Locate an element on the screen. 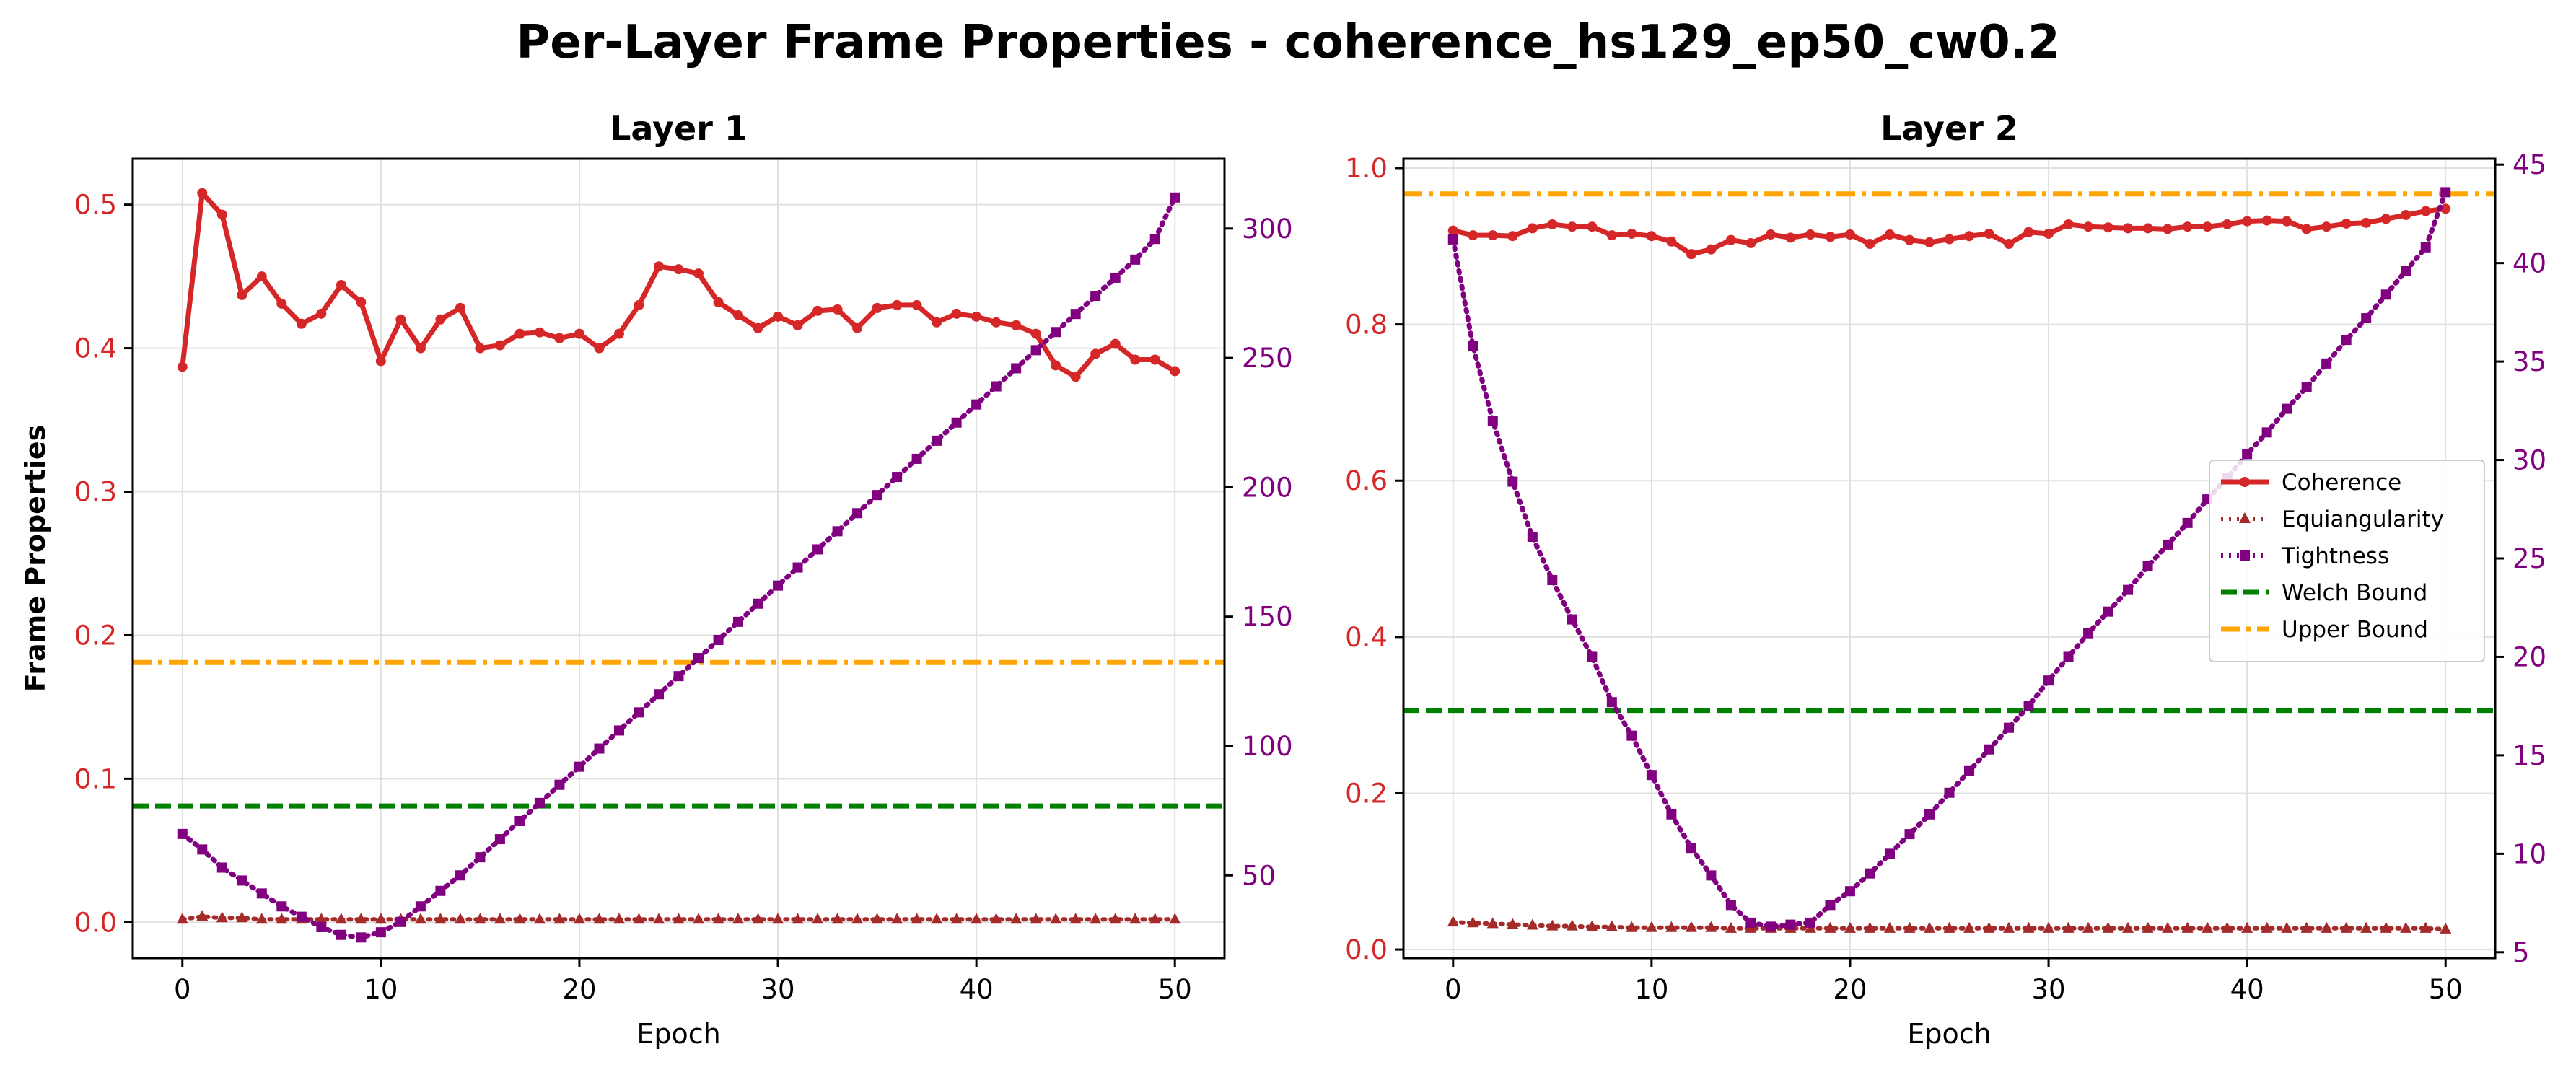 The width and height of the screenshot is (2576, 1075). x-axis-label: Epoch is located at coordinates (678, 1034).